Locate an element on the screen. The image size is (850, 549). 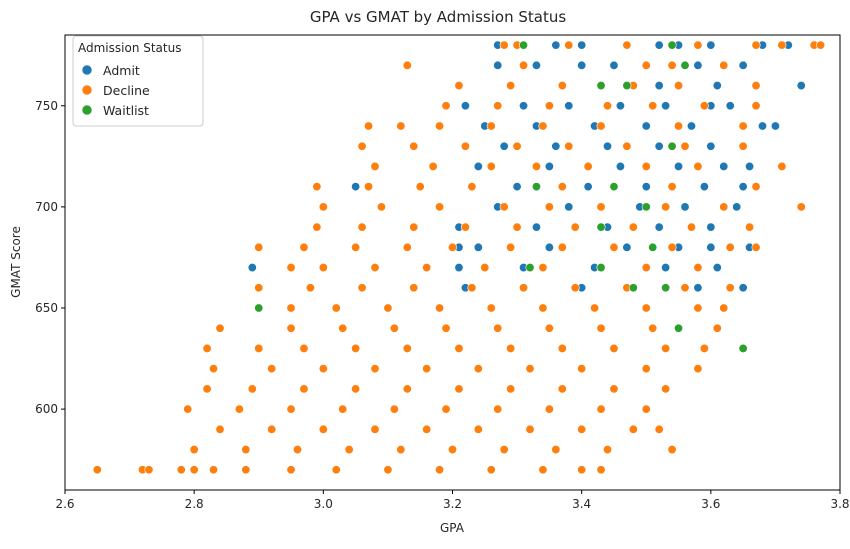
legend-marker-waitlist is located at coordinates (87, 110).